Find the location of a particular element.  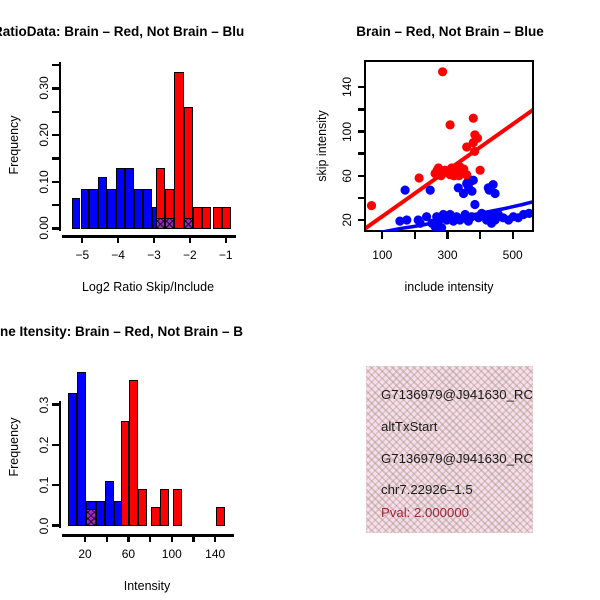

h2-x-tick-label: 60 is located at coordinates (128, 554).